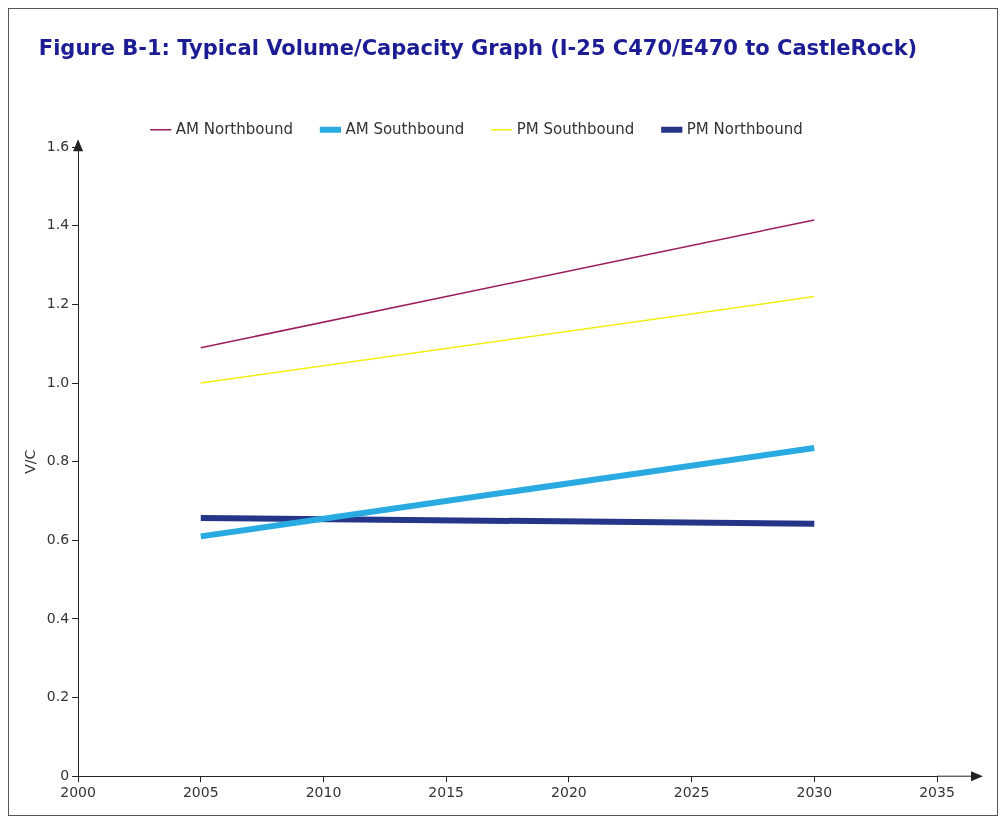  Describe the element at coordinates (78, 792) in the screenshot. I see `x-tick-label: 2000` at that location.